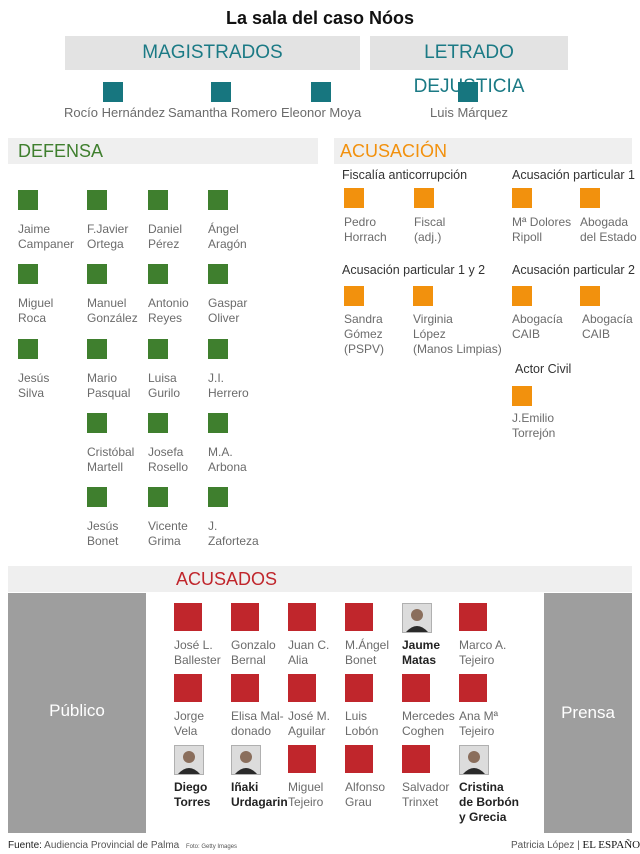 The width and height of the screenshot is (640, 854). What do you see at coordinates (320, 579) in the screenshot?
I see `acusados-header: ACUSADOS` at bounding box center [320, 579].